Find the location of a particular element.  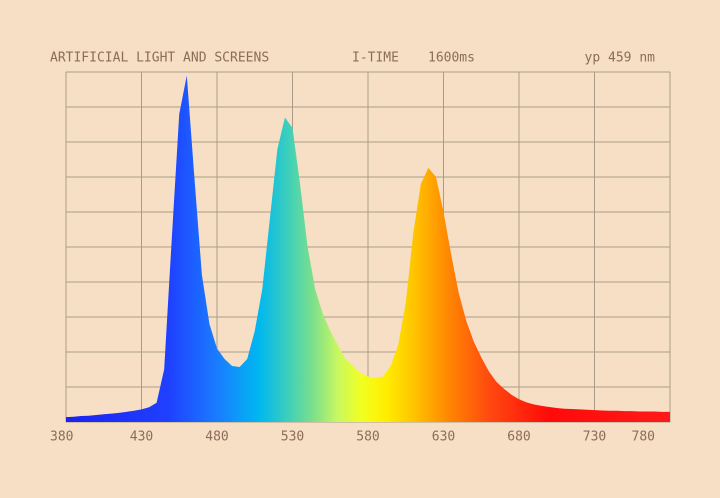

integration-time: 1600ms is located at coordinates (451, 58).